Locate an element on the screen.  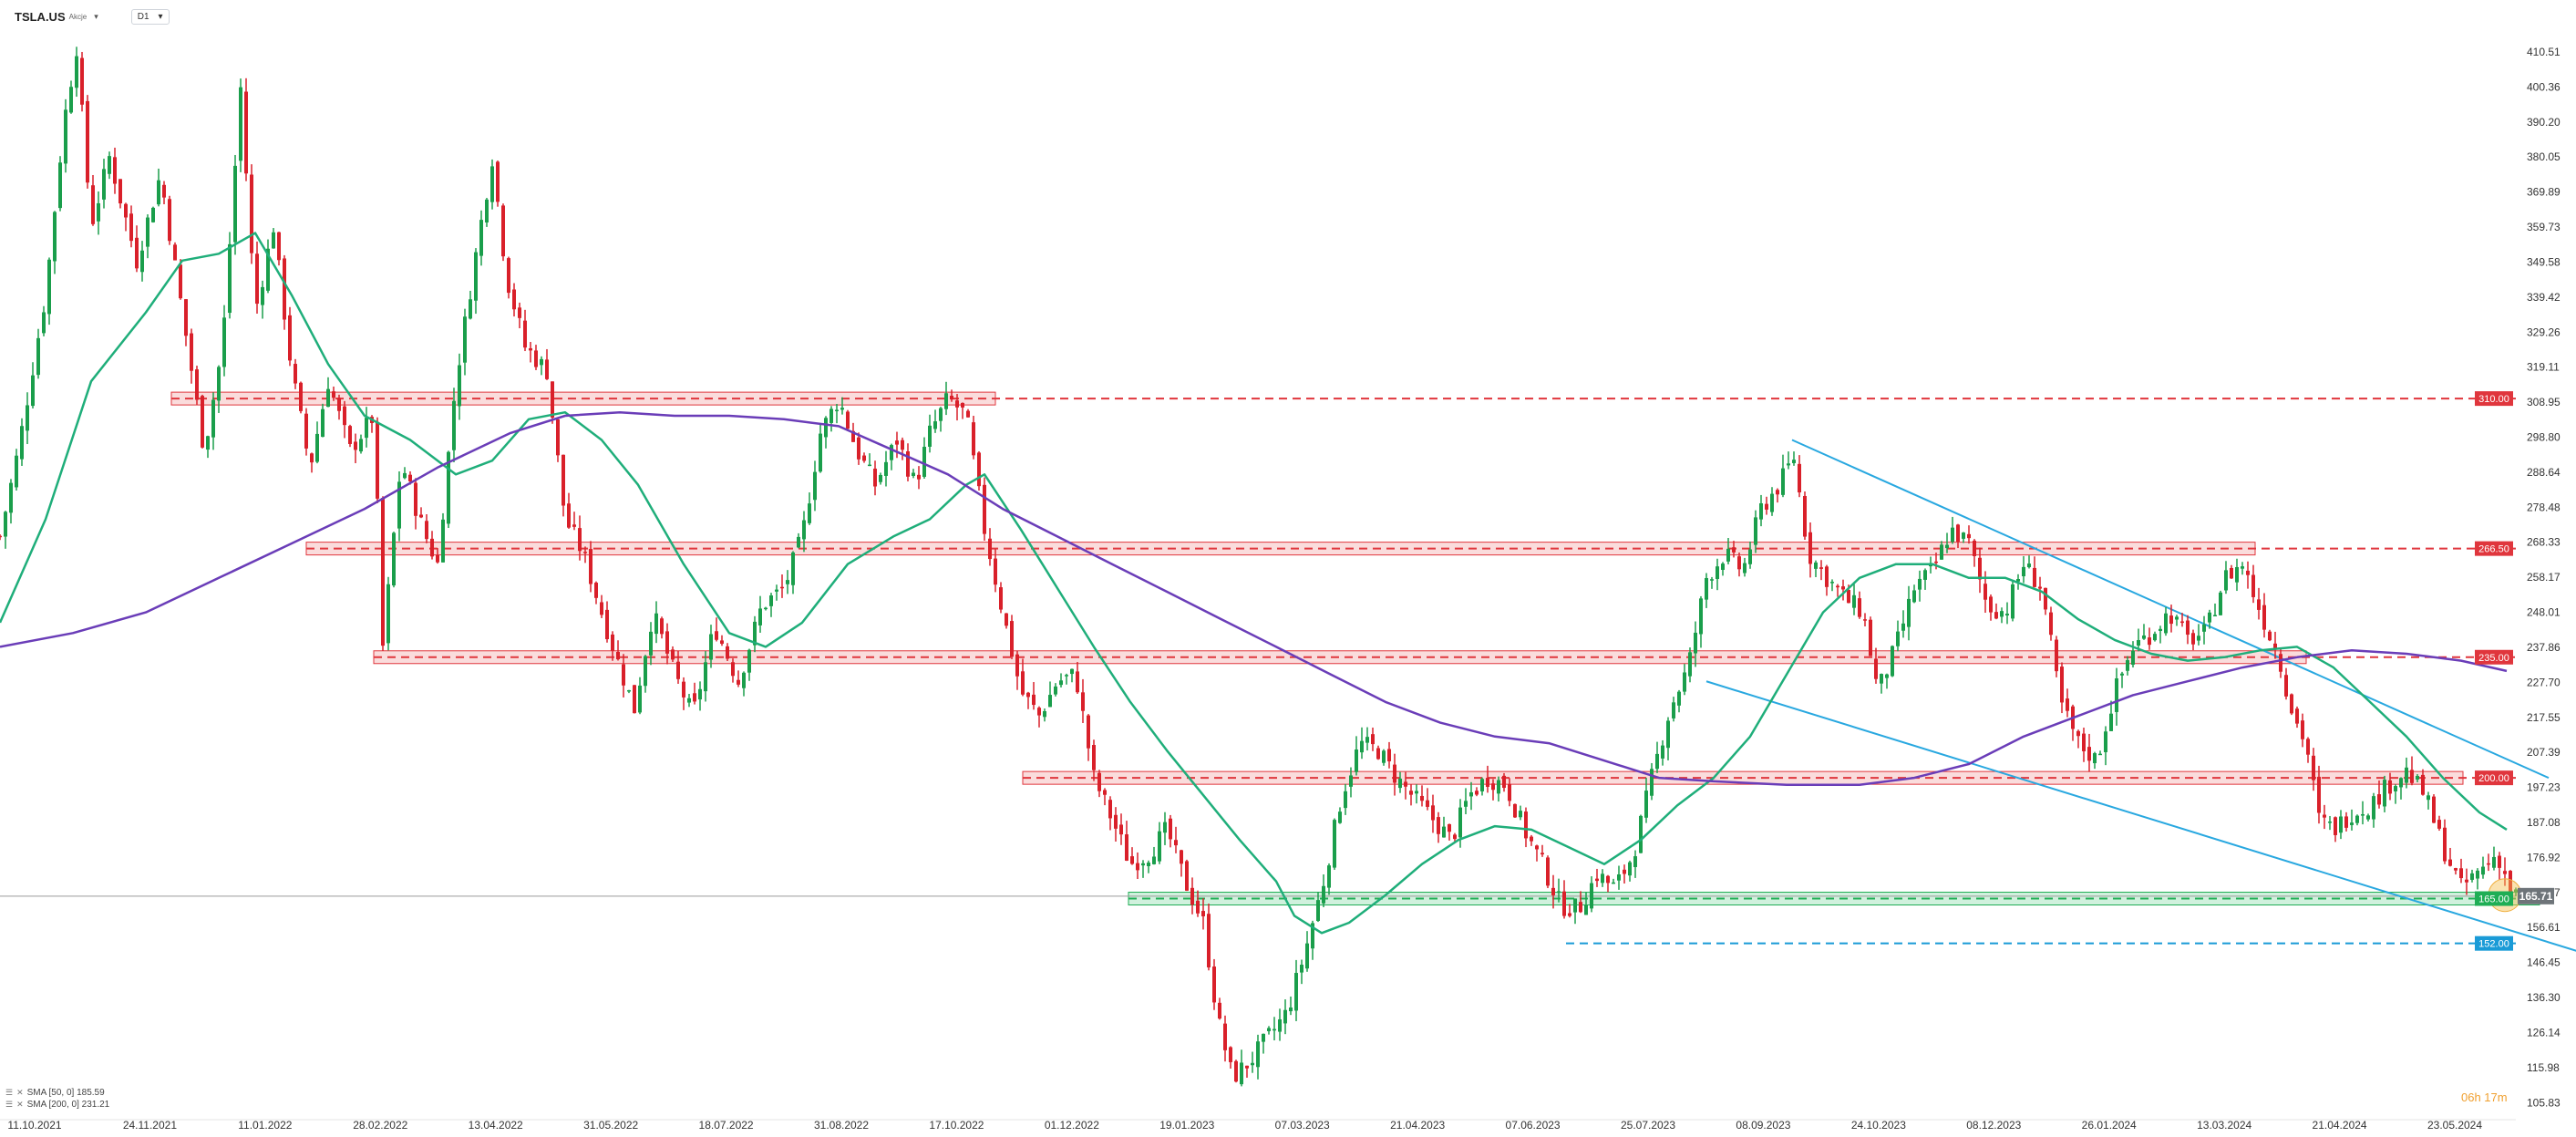
legend-label: SMA [50, 0] 185.59 is located at coordinates (65, 1093).